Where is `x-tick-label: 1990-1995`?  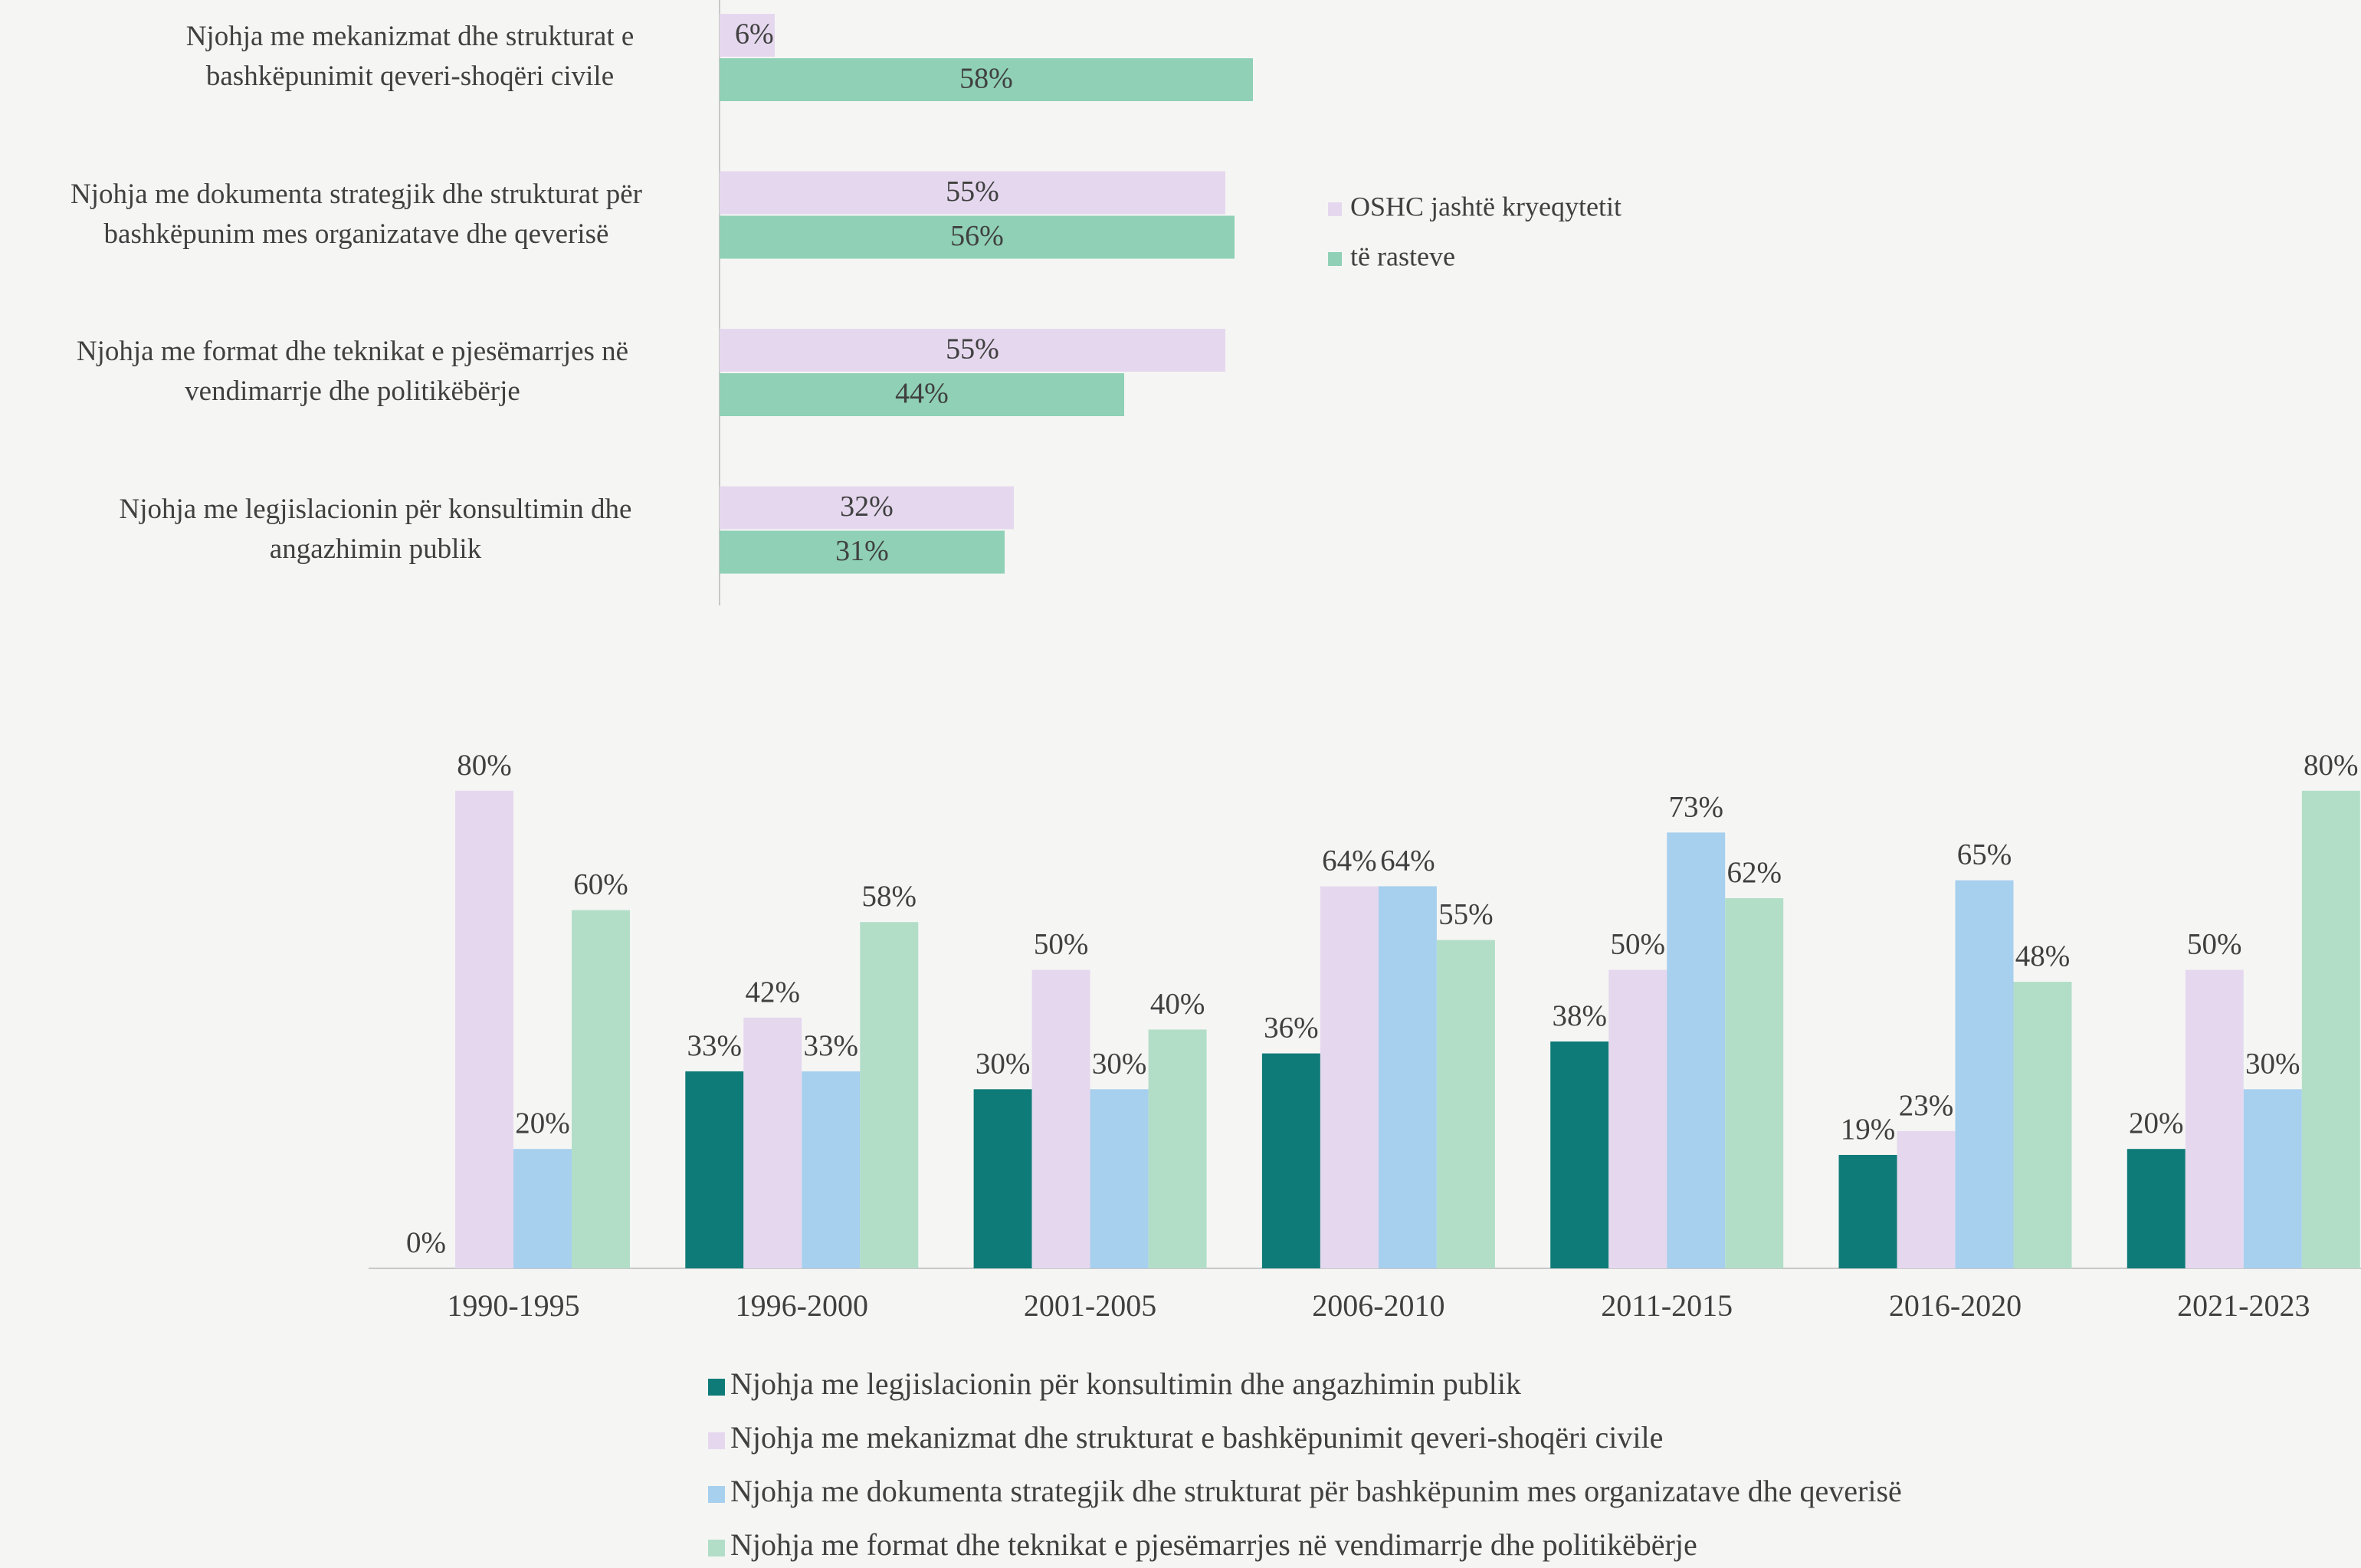 x-tick-label: 1990-1995 is located at coordinates (513, 1305).